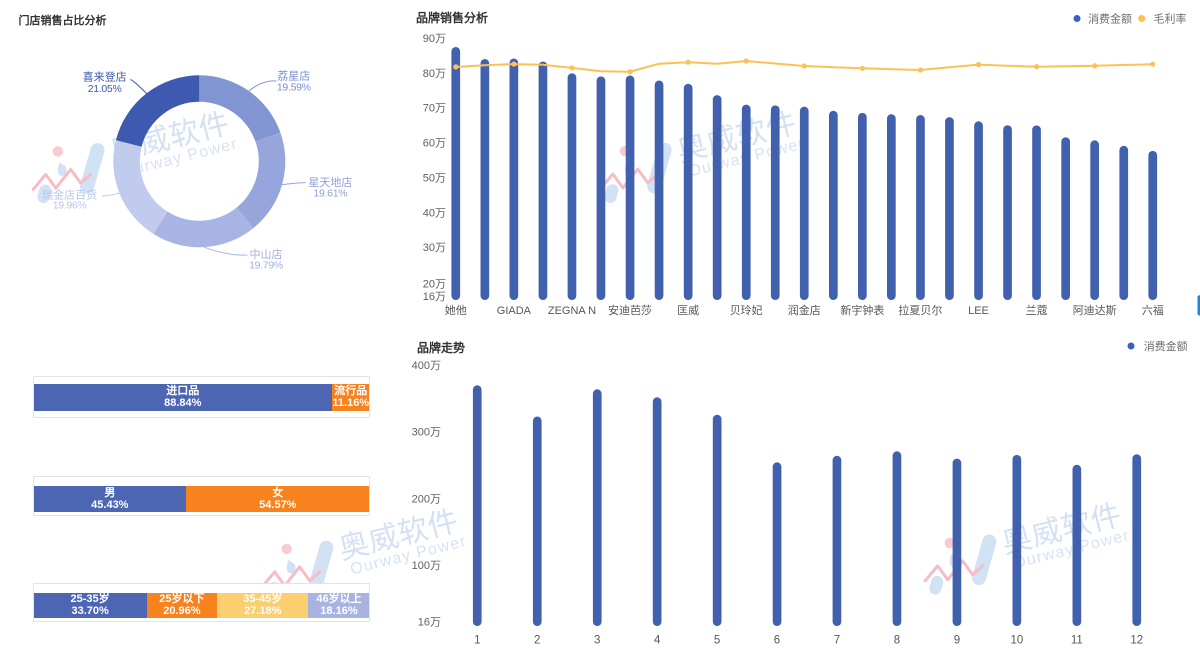  Describe the element at coordinates (1095, 310) in the screenshot. I see `svg-text: 阿迪达斯` at that location.